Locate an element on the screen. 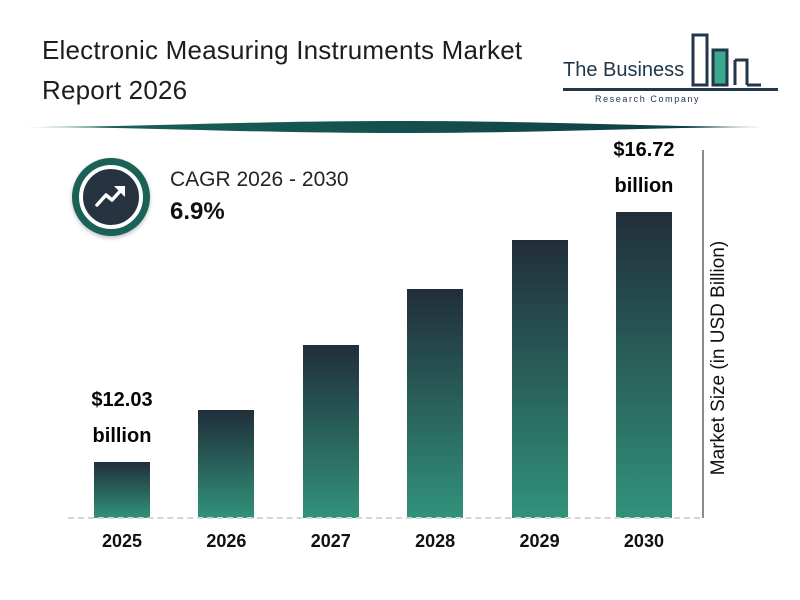 The height and width of the screenshot is (600, 800). title-line1: Electronic Measuring Instruments Market is located at coordinates (282, 50).